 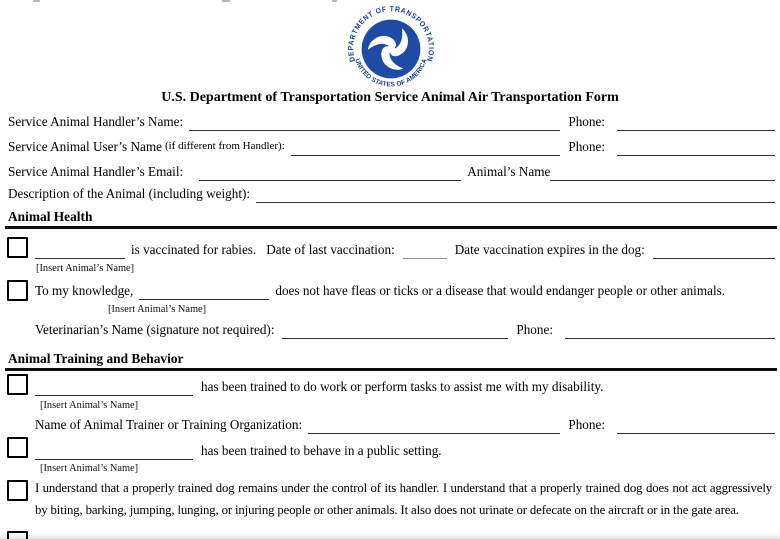 What do you see at coordinates (114, 451) in the screenshot?
I see `public-animal-name-field` at bounding box center [114, 451].